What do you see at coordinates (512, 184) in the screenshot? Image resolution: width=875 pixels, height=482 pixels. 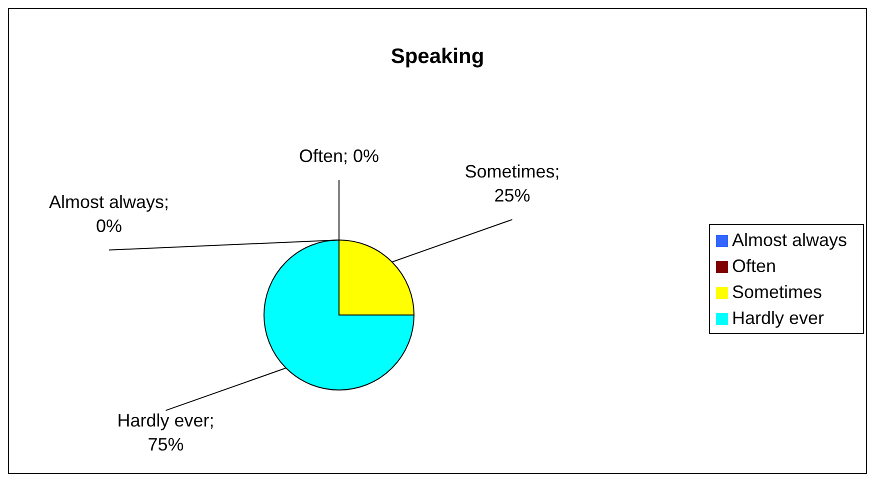 I see `data-label: Sometimes; 25%` at bounding box center [512, 184].